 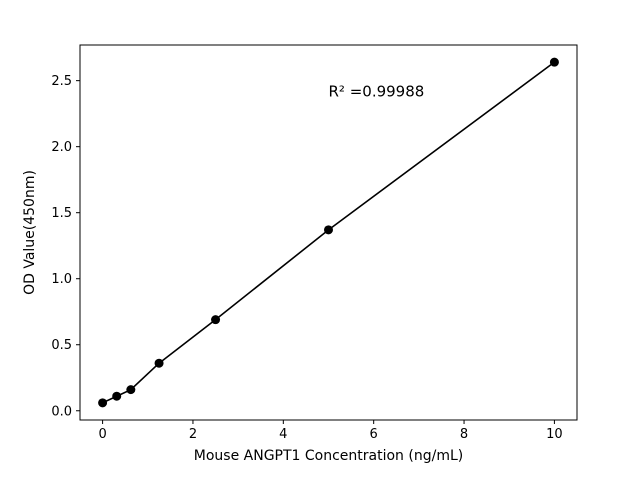 What do you see at coordinates (61, 411) in the screenshot?
I see `y-tick-label: 0.0` at bounding box center [61, 411].